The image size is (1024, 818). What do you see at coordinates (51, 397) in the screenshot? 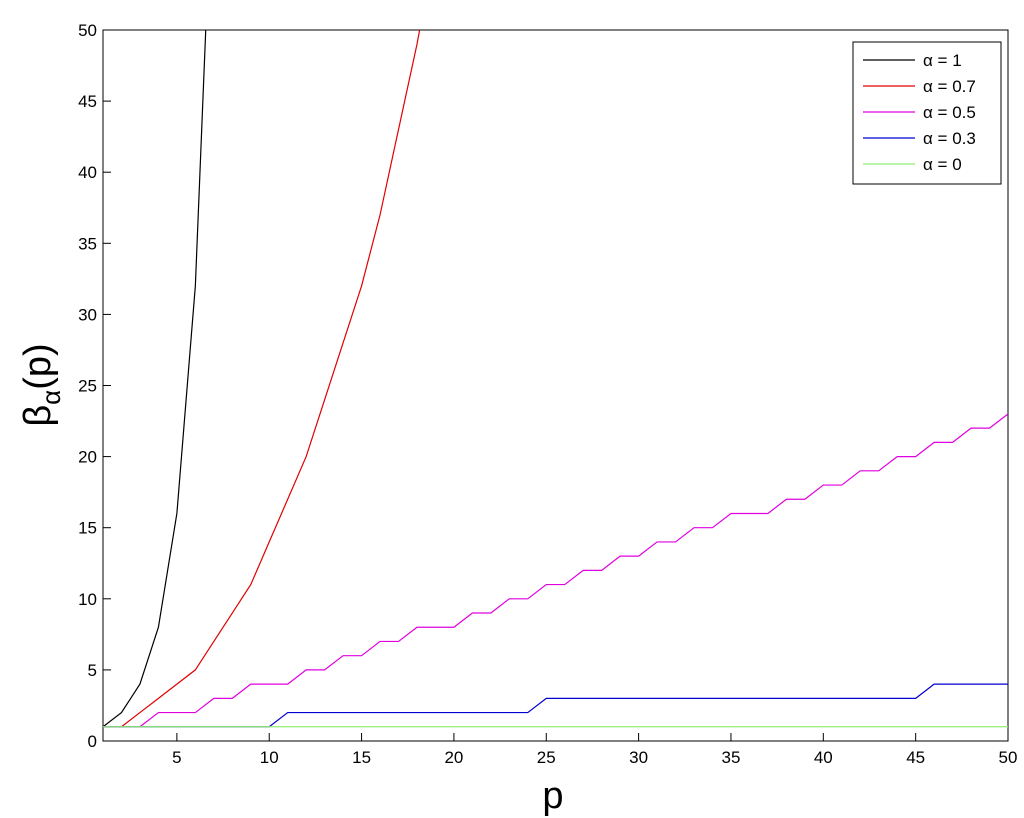
I see `y-label-sub: α` at bounding box center [51, 397].